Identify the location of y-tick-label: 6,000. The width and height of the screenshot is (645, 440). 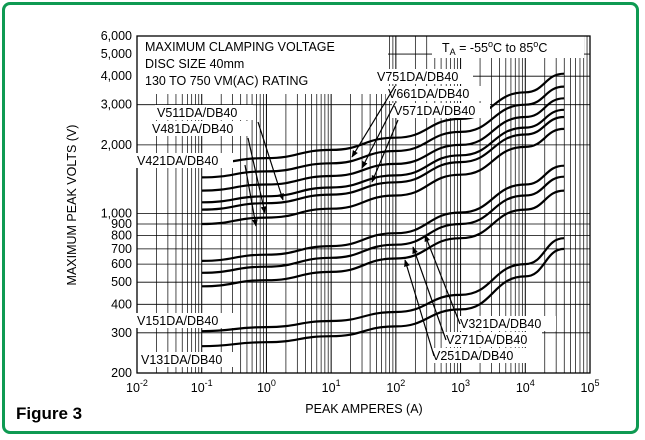
(116, 36).